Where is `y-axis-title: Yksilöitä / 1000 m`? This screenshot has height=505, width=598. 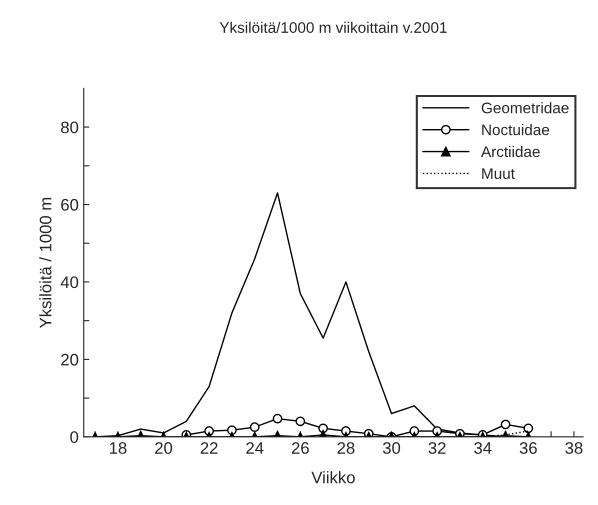
y-axis-title: Yksilöitä / 1000 m is located at coordinates (45, 263).